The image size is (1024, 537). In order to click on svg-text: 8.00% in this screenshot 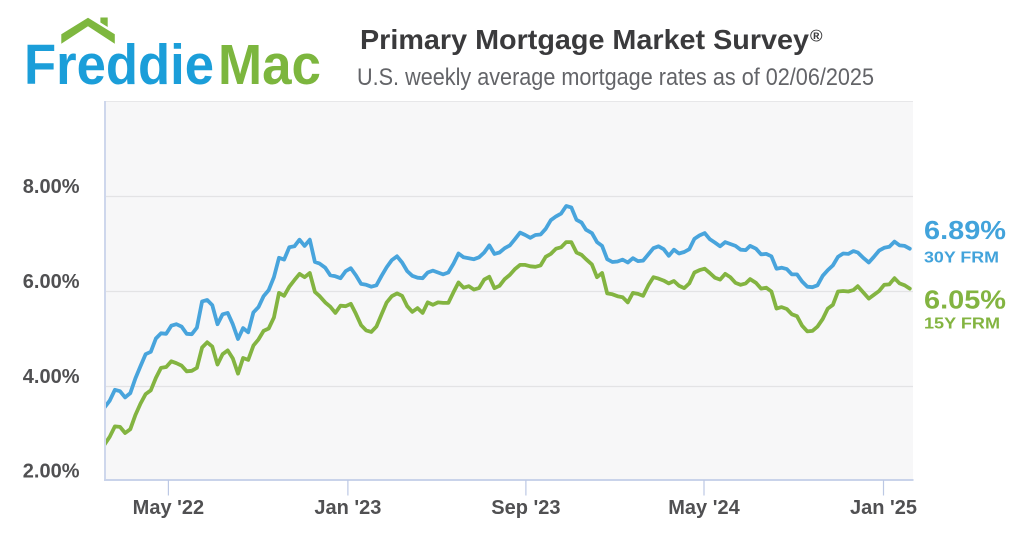, I will do `click(51, 187)`.